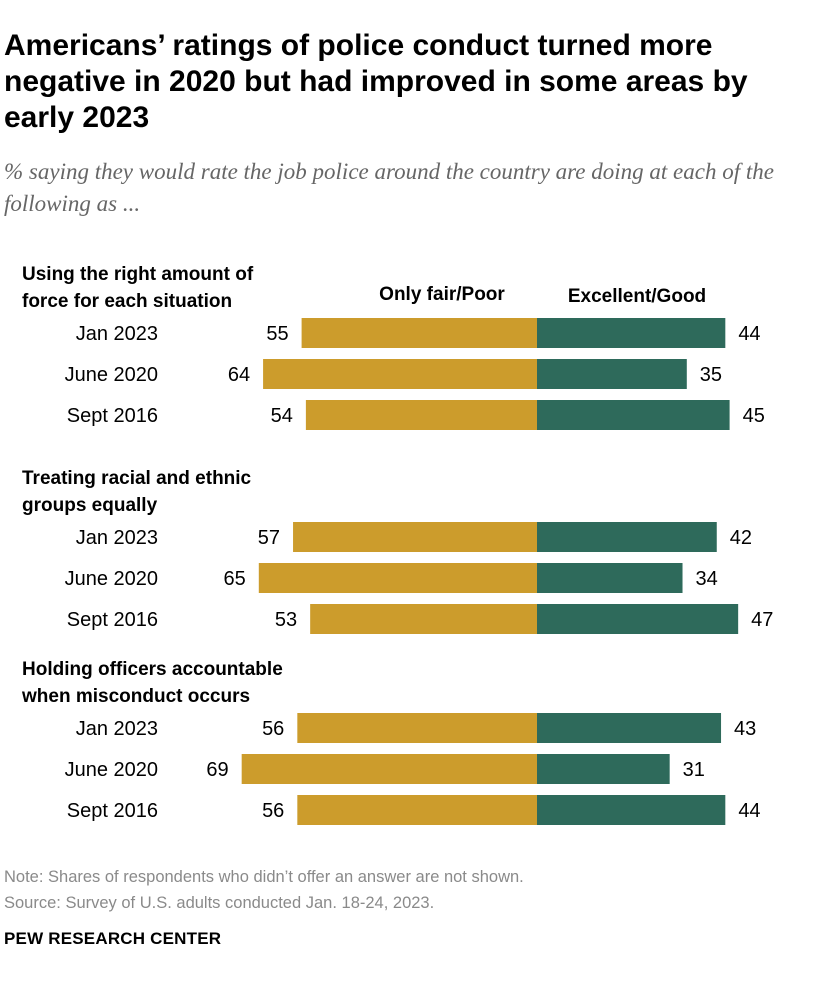  Describe the element at coordinates (138, 274) in the screenshot. I see `group-title: Using the right amount of` at that location.